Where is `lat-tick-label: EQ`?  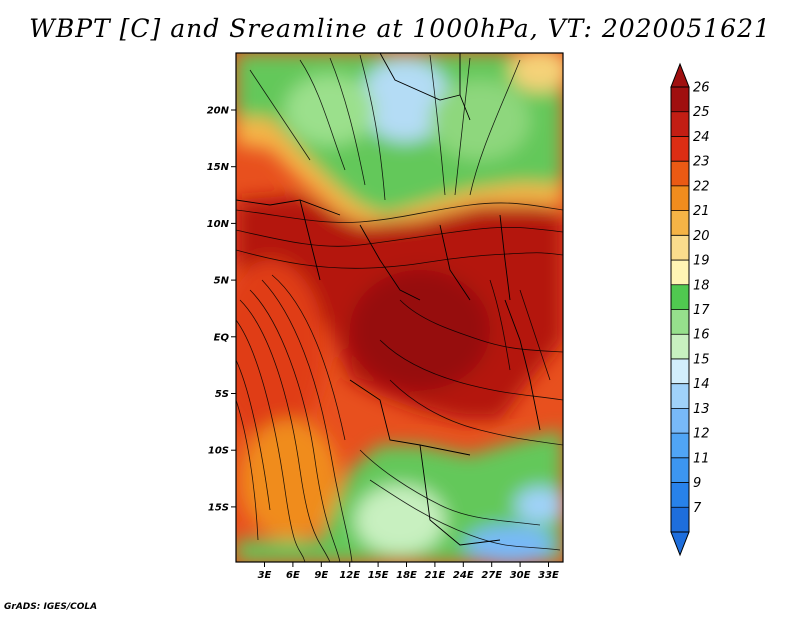 lat-tick-label: EQ is located at coordinates (222, 337).